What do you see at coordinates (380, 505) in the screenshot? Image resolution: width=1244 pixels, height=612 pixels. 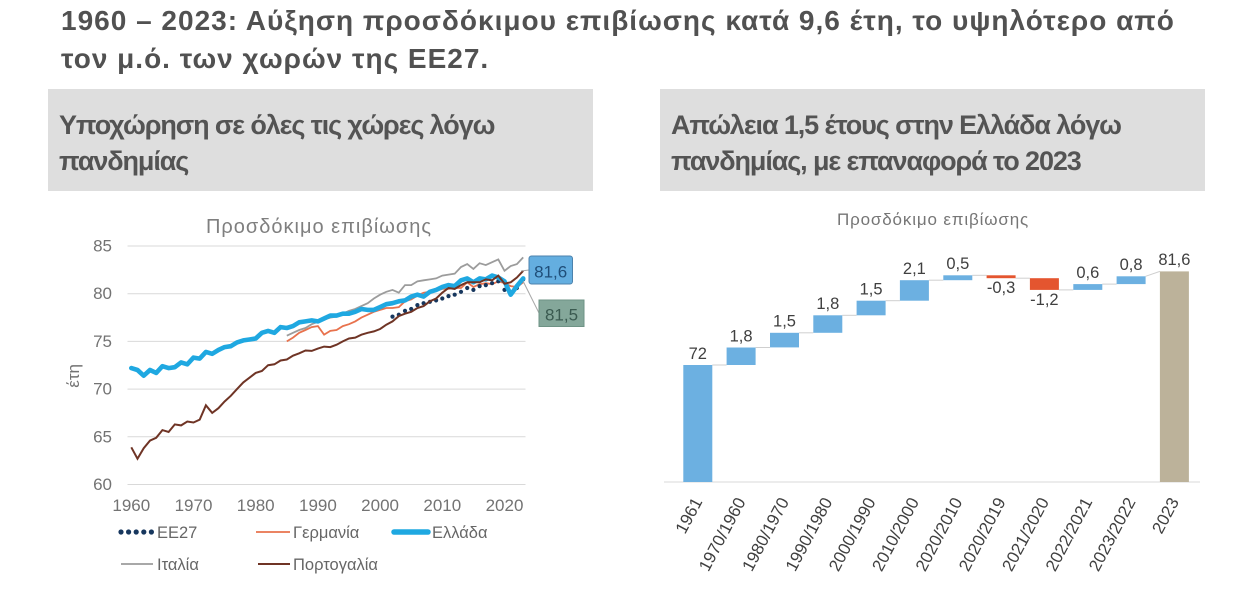 I see `svg-text: 2000` at bounding box center [380, 505].